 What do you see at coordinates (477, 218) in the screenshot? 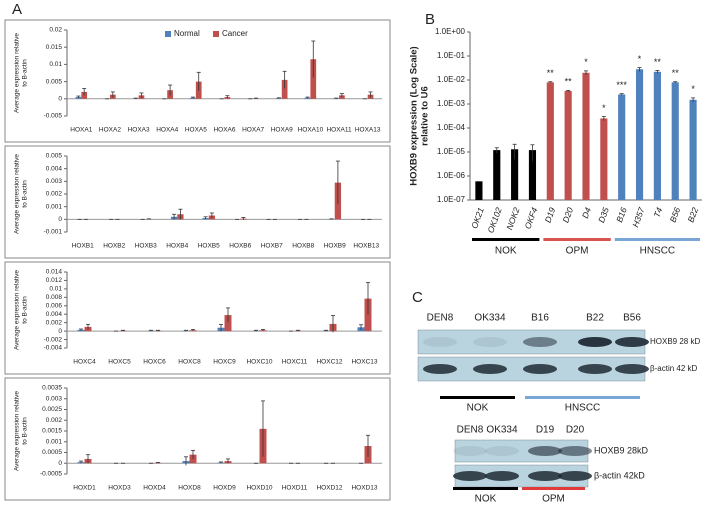
I see `x-tick-label: OK21` at bounding box center [477, 218].